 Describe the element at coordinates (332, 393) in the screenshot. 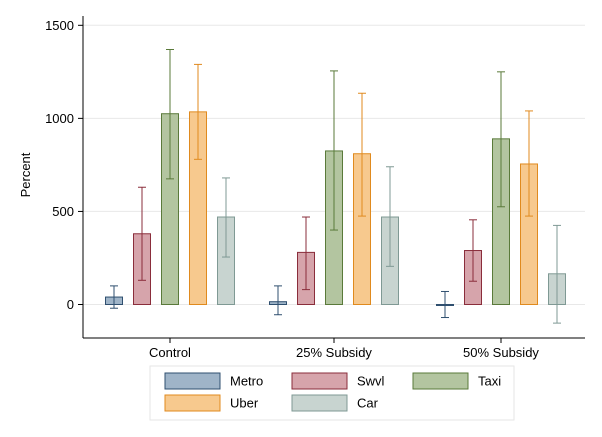

I see `legend: Metro Swvl Taxi Uber Car` at that location.